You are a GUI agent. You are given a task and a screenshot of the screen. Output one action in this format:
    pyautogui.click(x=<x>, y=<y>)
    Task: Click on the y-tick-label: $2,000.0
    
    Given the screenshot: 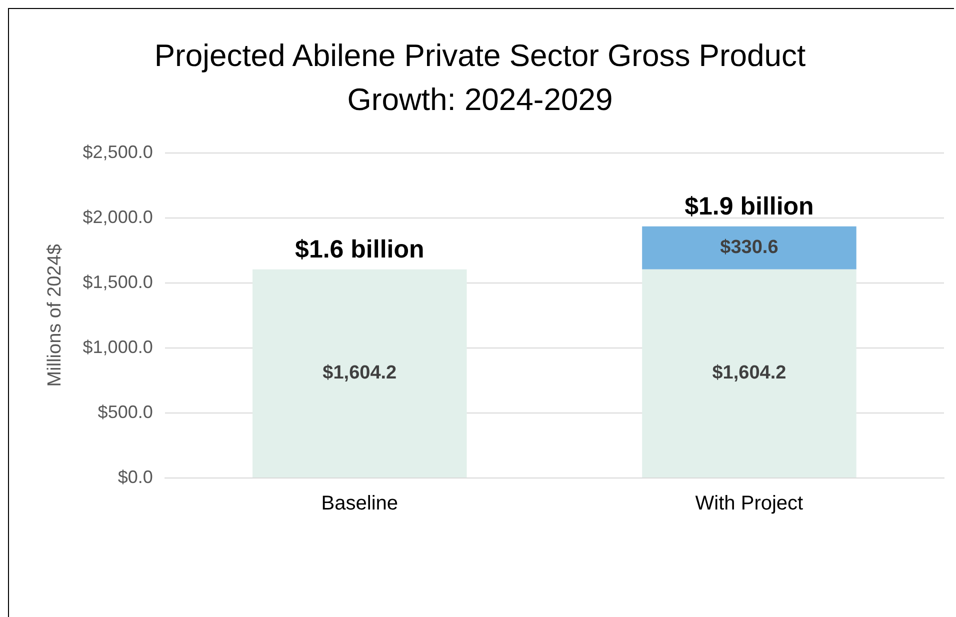 What is the action you would take?
    pyautogui.click(x=117, y=216)
    